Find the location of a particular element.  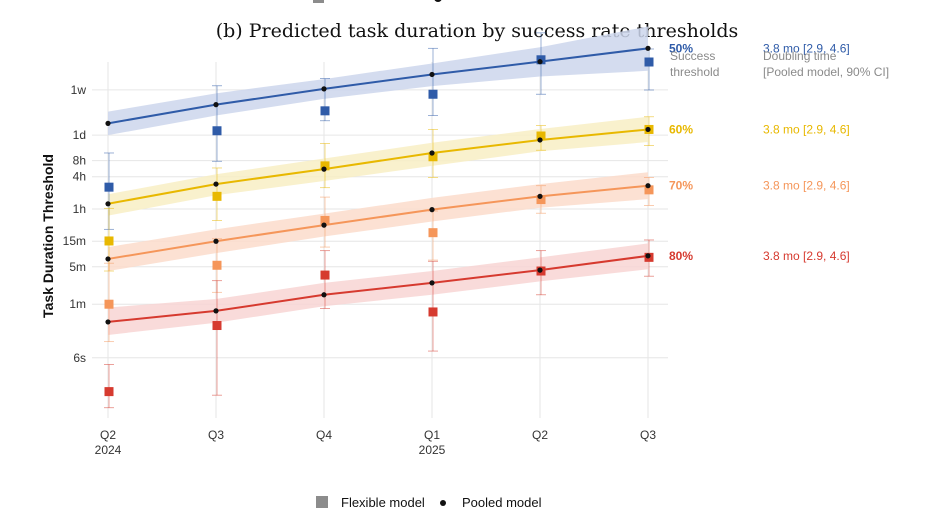

top-legend-square-icon is located at coordinates (318, 1).